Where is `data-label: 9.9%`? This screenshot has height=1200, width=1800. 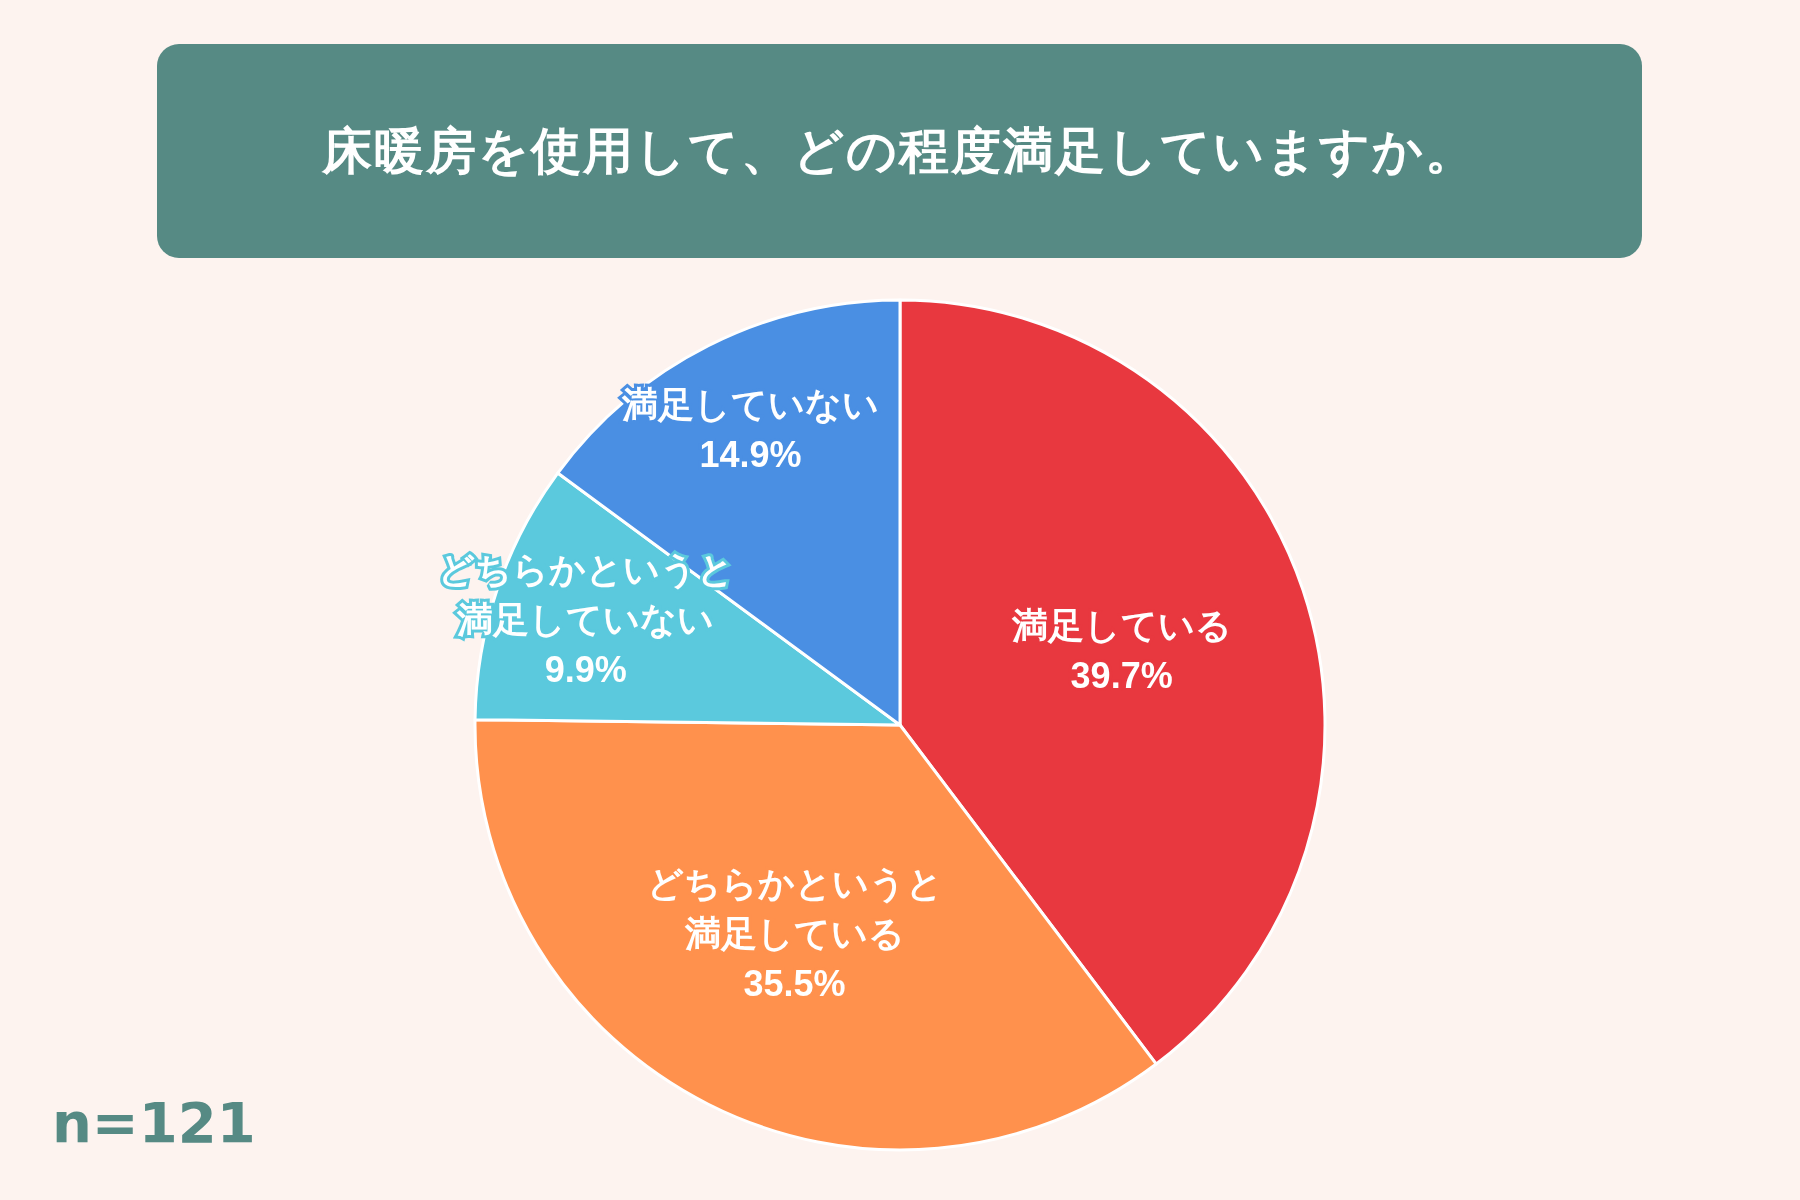
data-label: 9.9% is located at coordinates (585, 670).